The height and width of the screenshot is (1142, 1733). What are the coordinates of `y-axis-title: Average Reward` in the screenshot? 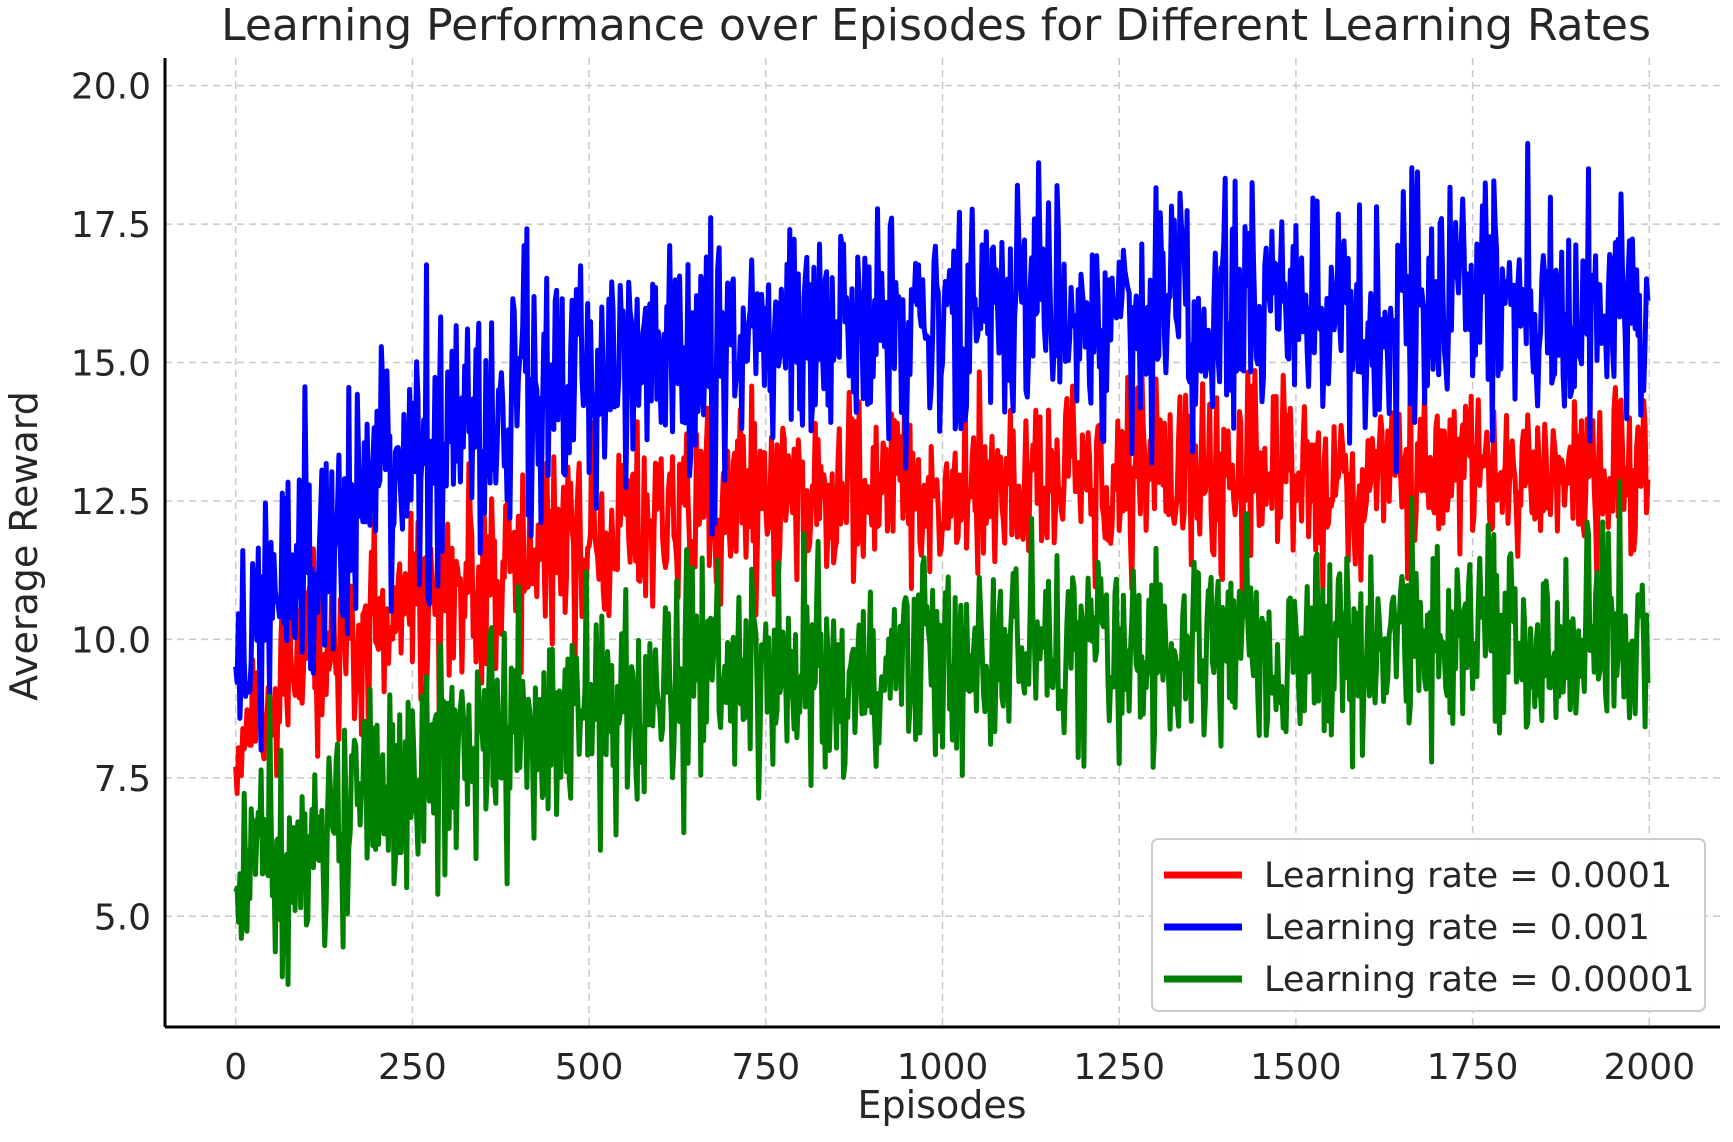 It's located at (24, 546).